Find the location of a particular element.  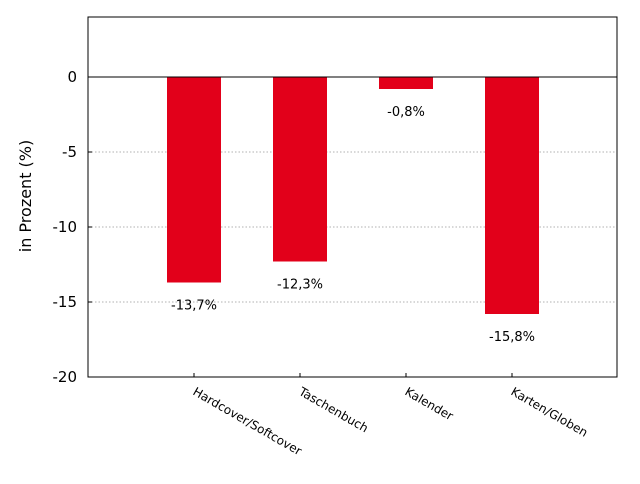

data-label: -15,8% is located at coordinates (512, 337).